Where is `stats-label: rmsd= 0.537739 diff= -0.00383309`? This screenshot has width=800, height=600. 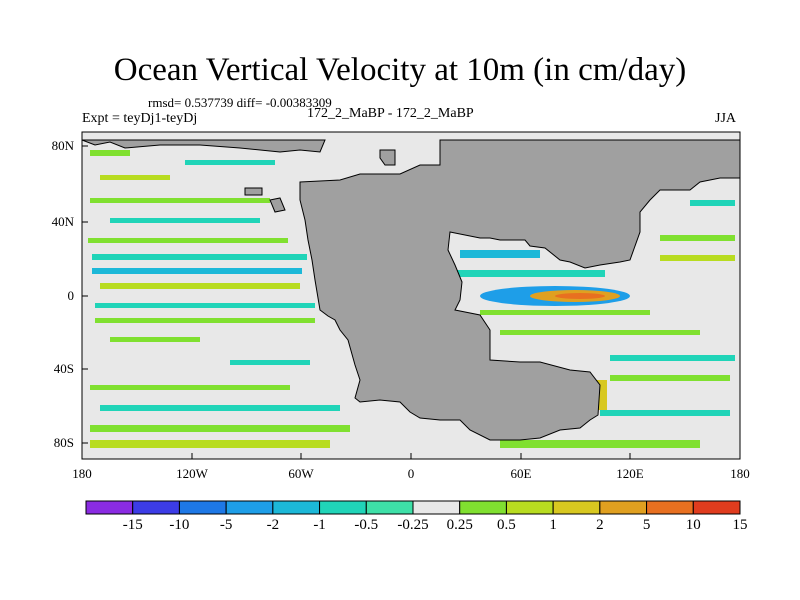
stats-label: rmsd= 0.537739 diff= -0.00383309 is located at coordinates (240, 102).